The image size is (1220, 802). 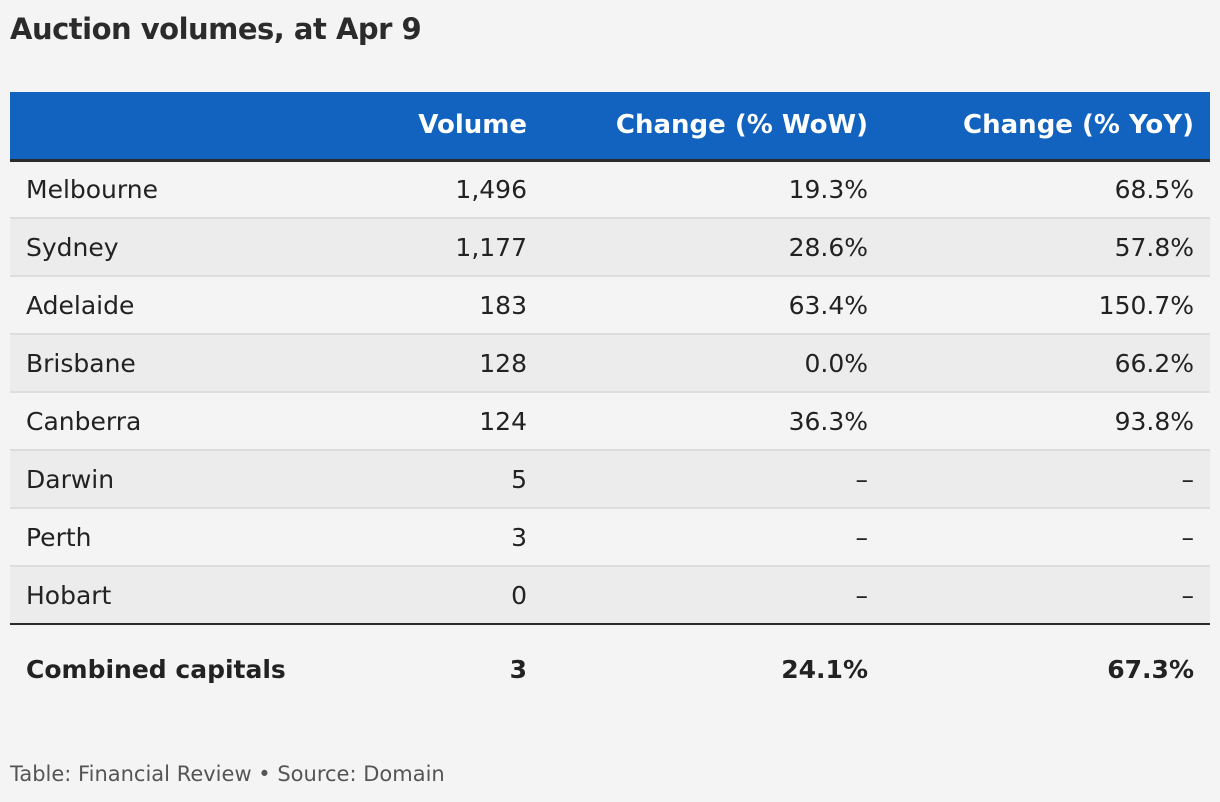 What do you see at coordinates (518, 669) in the screenshot?
I see `total-volume: 3` at bounding box center [518, 669].